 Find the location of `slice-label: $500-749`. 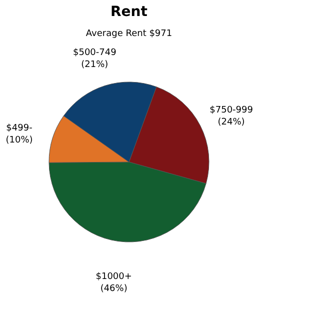

slice-label: $500-749 is located at coordinates (94, 53).